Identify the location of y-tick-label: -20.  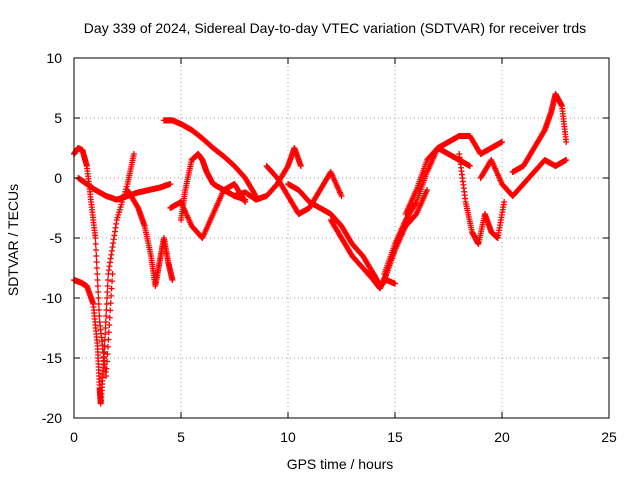
(52, 418).